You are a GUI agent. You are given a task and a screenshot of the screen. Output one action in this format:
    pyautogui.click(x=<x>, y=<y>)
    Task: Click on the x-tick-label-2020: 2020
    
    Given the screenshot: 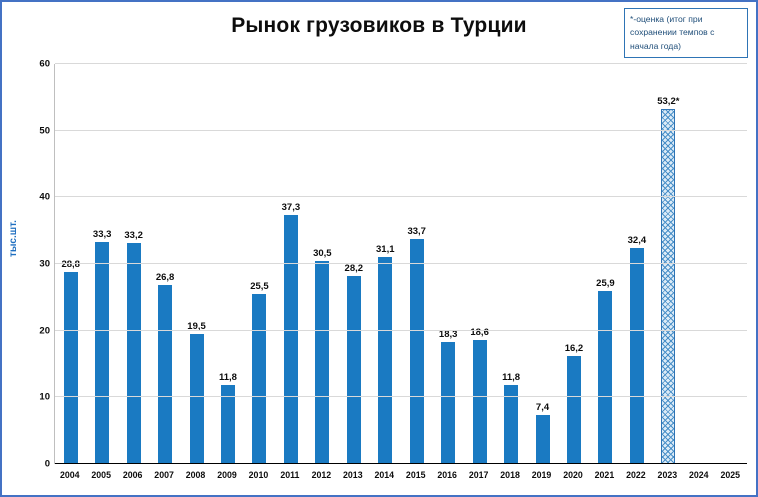 What is the action you would take?
    pyautogui.click(x=573, y=475)
    